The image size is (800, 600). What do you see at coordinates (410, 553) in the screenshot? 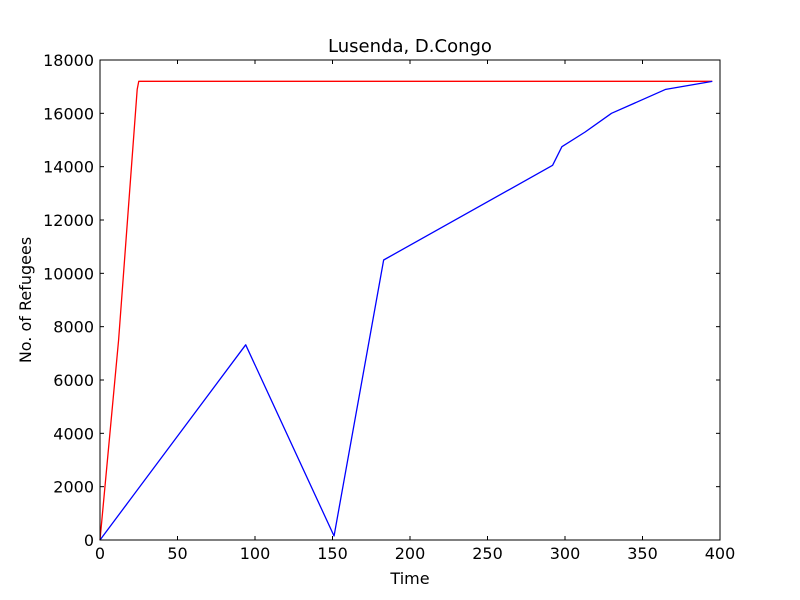
I see `x-tick-label: 200` at bounding box center [410, 553].